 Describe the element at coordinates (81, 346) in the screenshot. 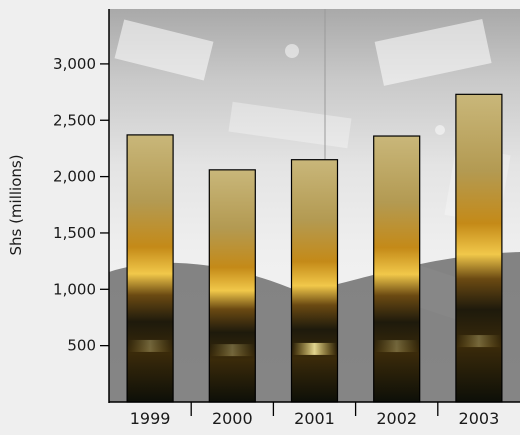

I see `y-tick-label: 500` at that location.